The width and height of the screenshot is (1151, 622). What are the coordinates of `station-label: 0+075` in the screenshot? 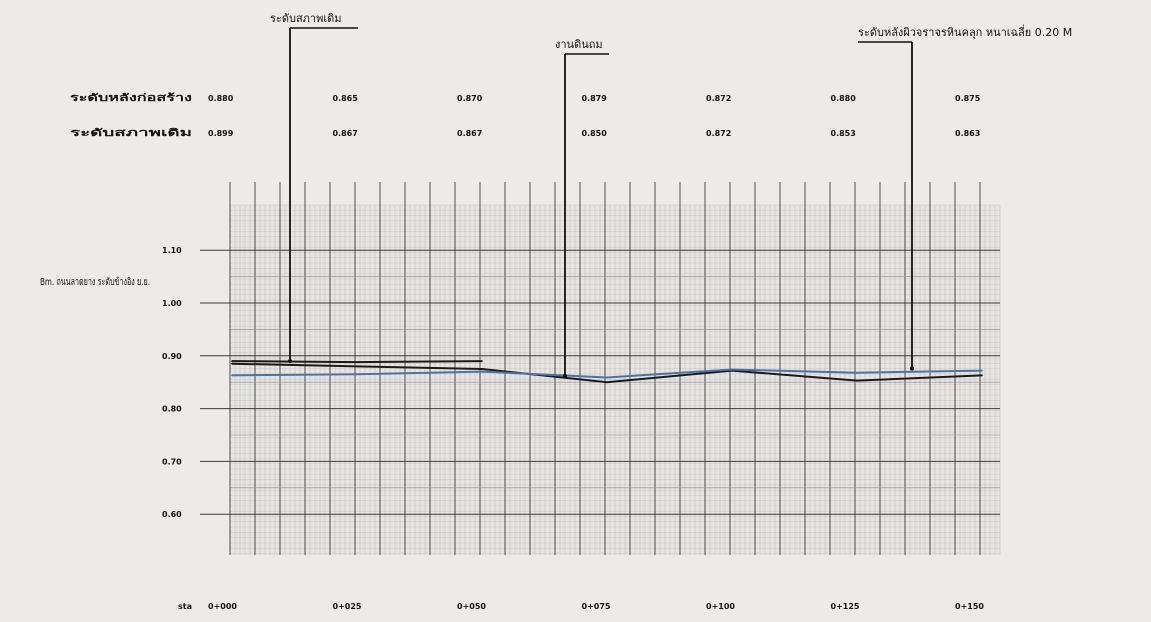 It's located at (596, 606).